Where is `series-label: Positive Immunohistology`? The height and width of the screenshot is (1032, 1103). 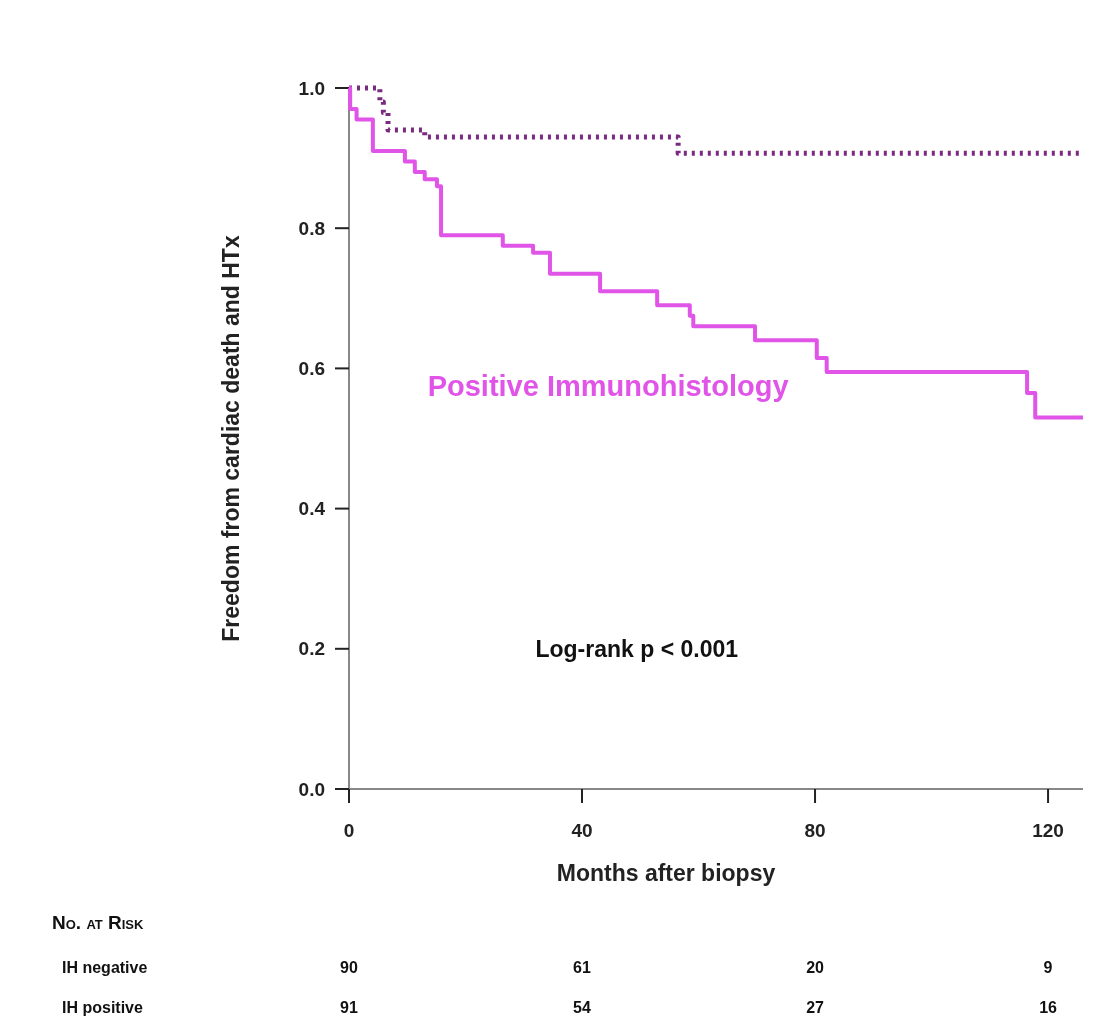 series-label: Positive Immunohistology is located at coordinates (608, 386).